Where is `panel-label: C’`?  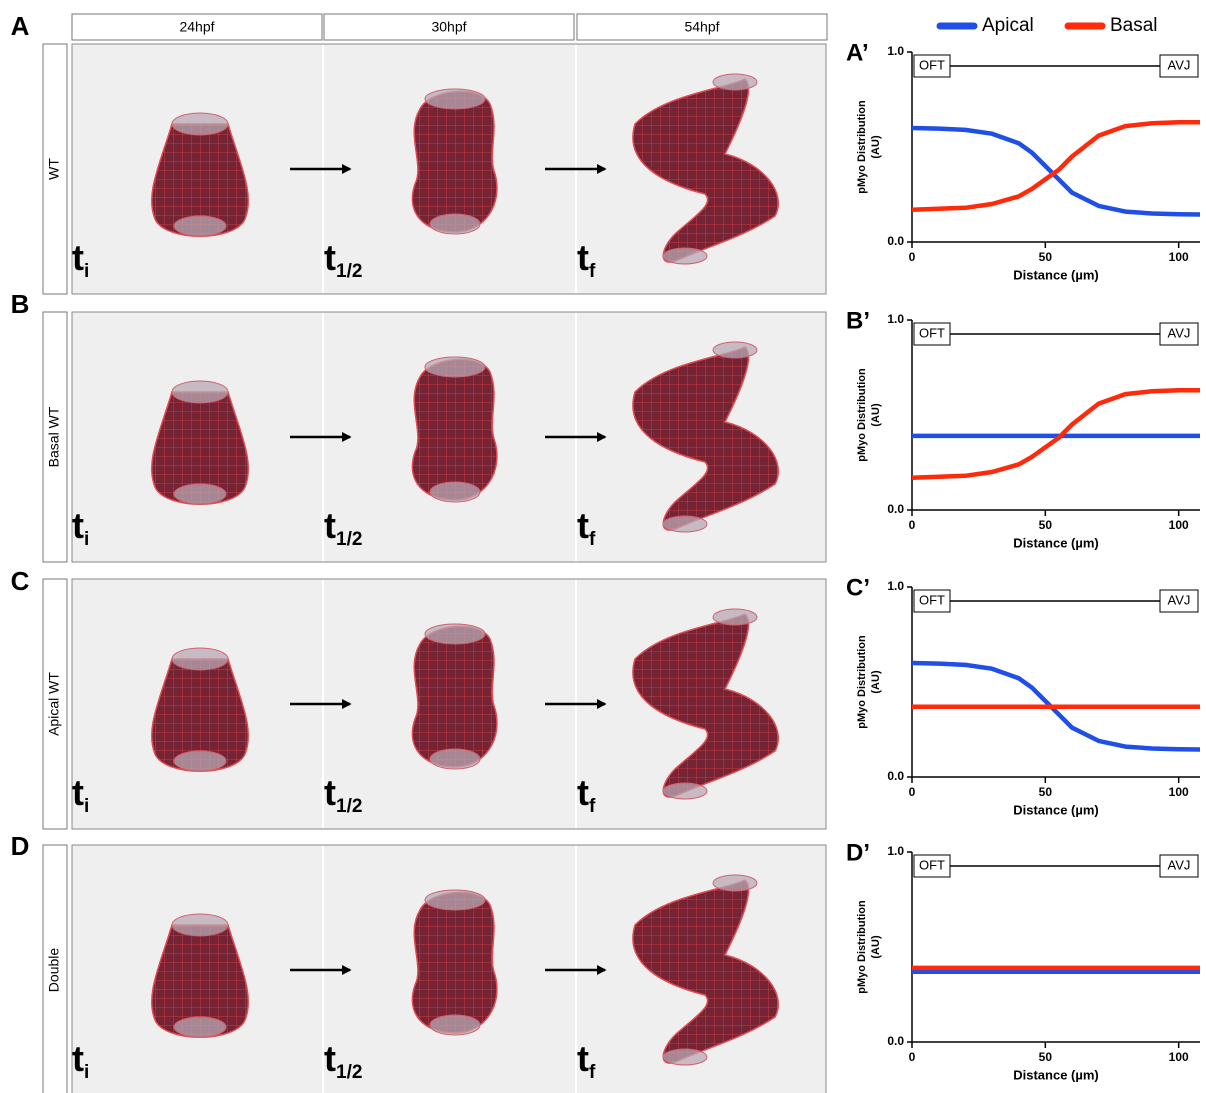
panel-label: C’ is located at coordinates (858, 587).